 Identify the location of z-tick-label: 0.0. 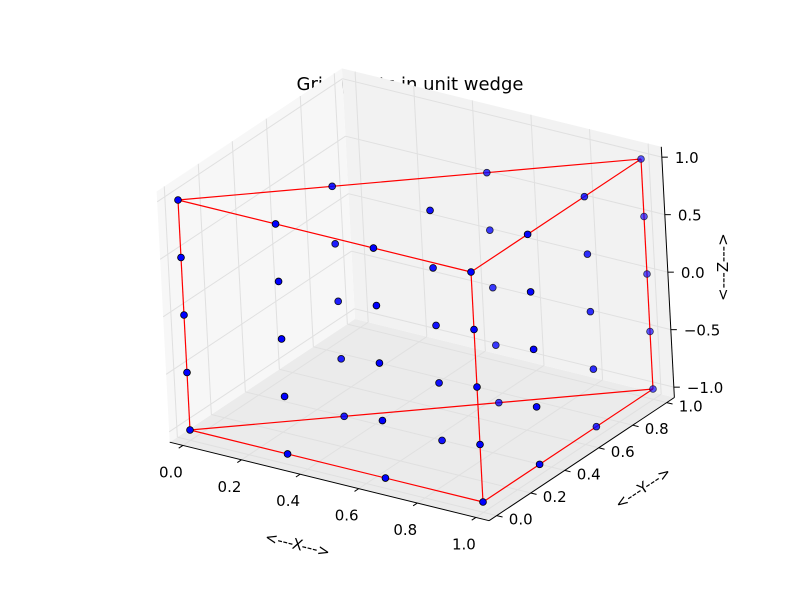
(693, 273).